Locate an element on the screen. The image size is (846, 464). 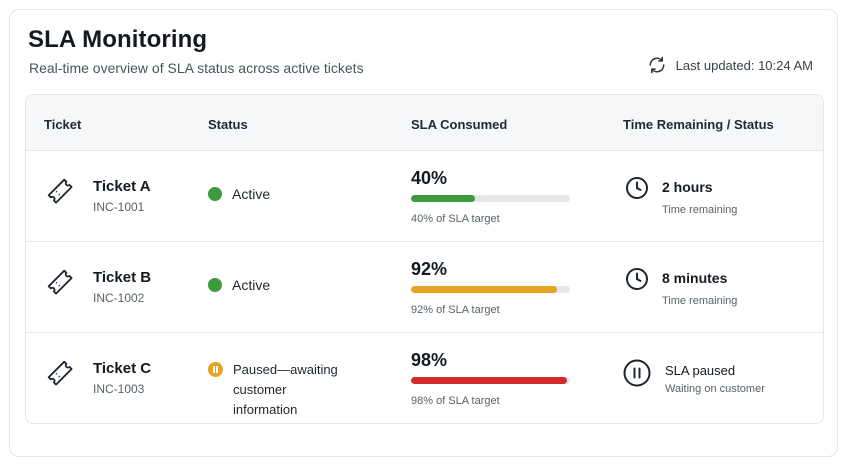
time-remaining-value: 8 minutes is located at coordinates (695, 278).